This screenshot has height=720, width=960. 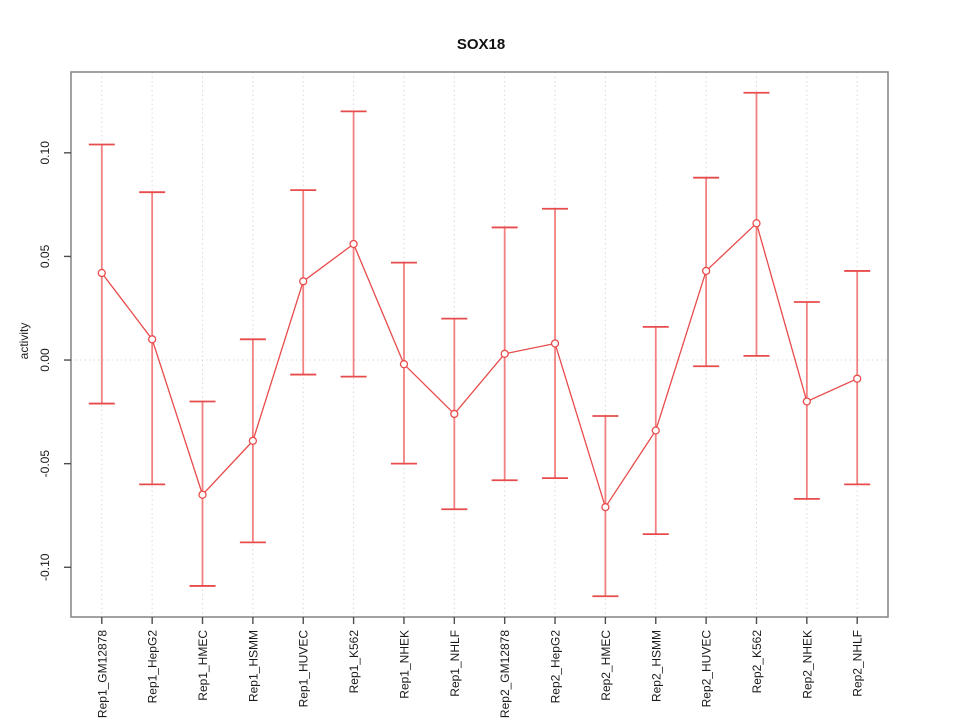 What do you see at coordinates (253, 666) in the screenshot?
I see `x-tick-label: Rep1_HSMM` at bounding box center [253, 666].